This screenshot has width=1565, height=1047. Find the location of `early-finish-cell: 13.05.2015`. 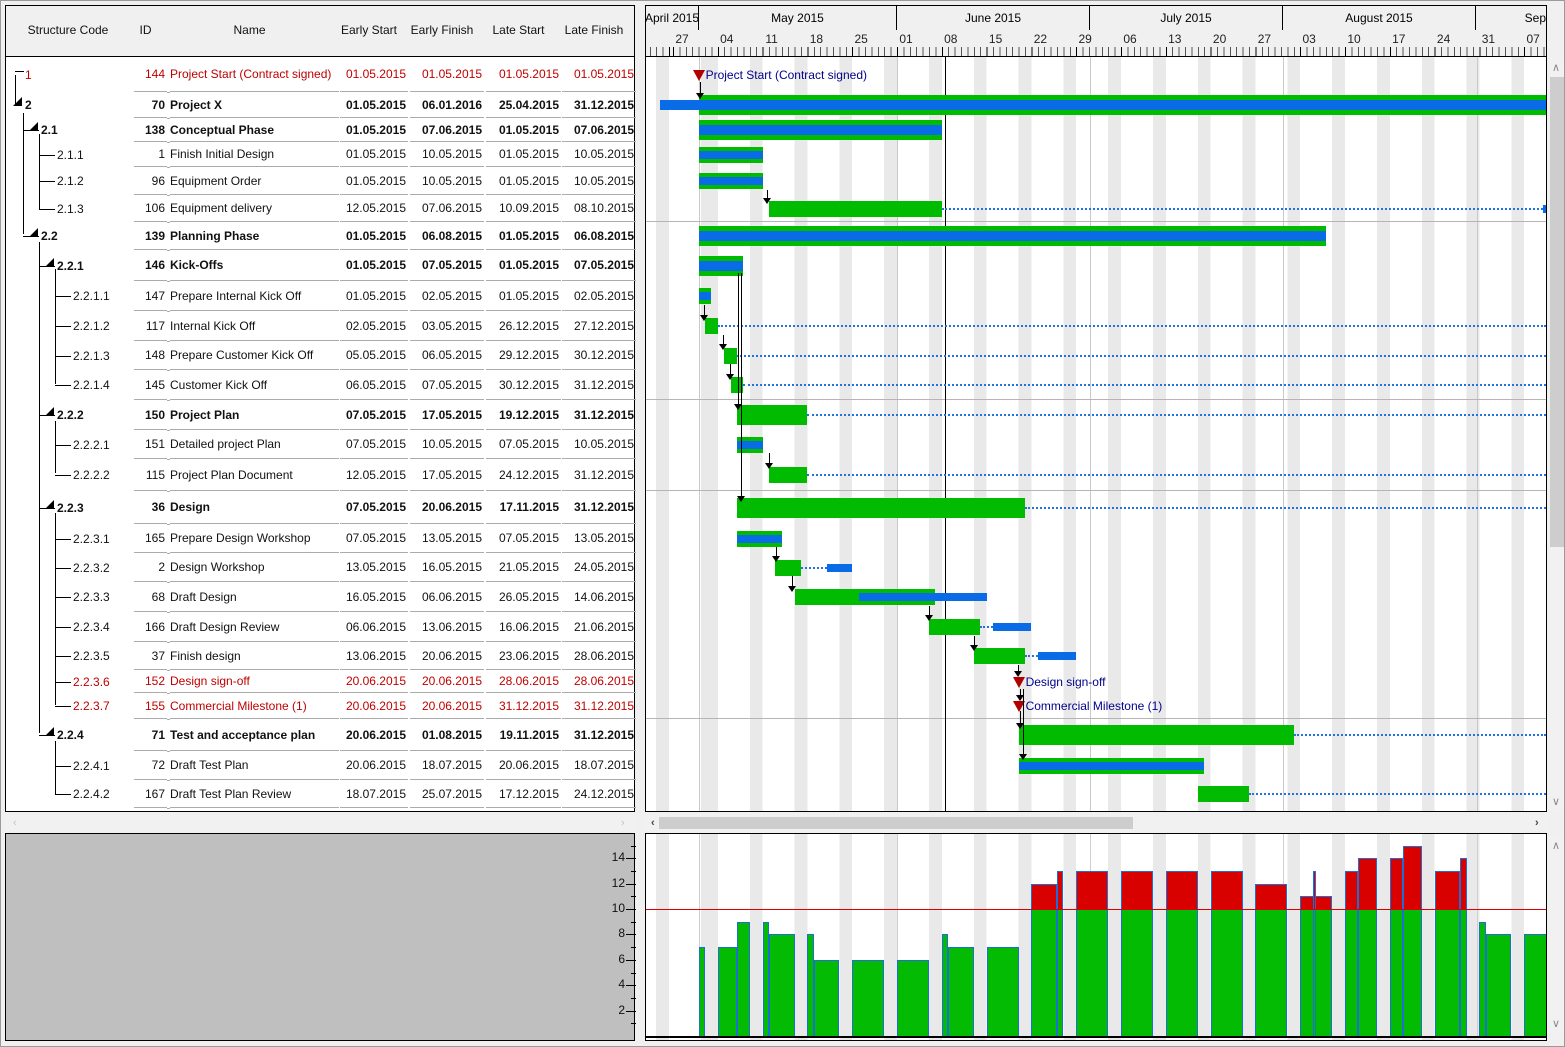

early-finish-cell: 13.05.2015 is located at coordinates (447, 538).